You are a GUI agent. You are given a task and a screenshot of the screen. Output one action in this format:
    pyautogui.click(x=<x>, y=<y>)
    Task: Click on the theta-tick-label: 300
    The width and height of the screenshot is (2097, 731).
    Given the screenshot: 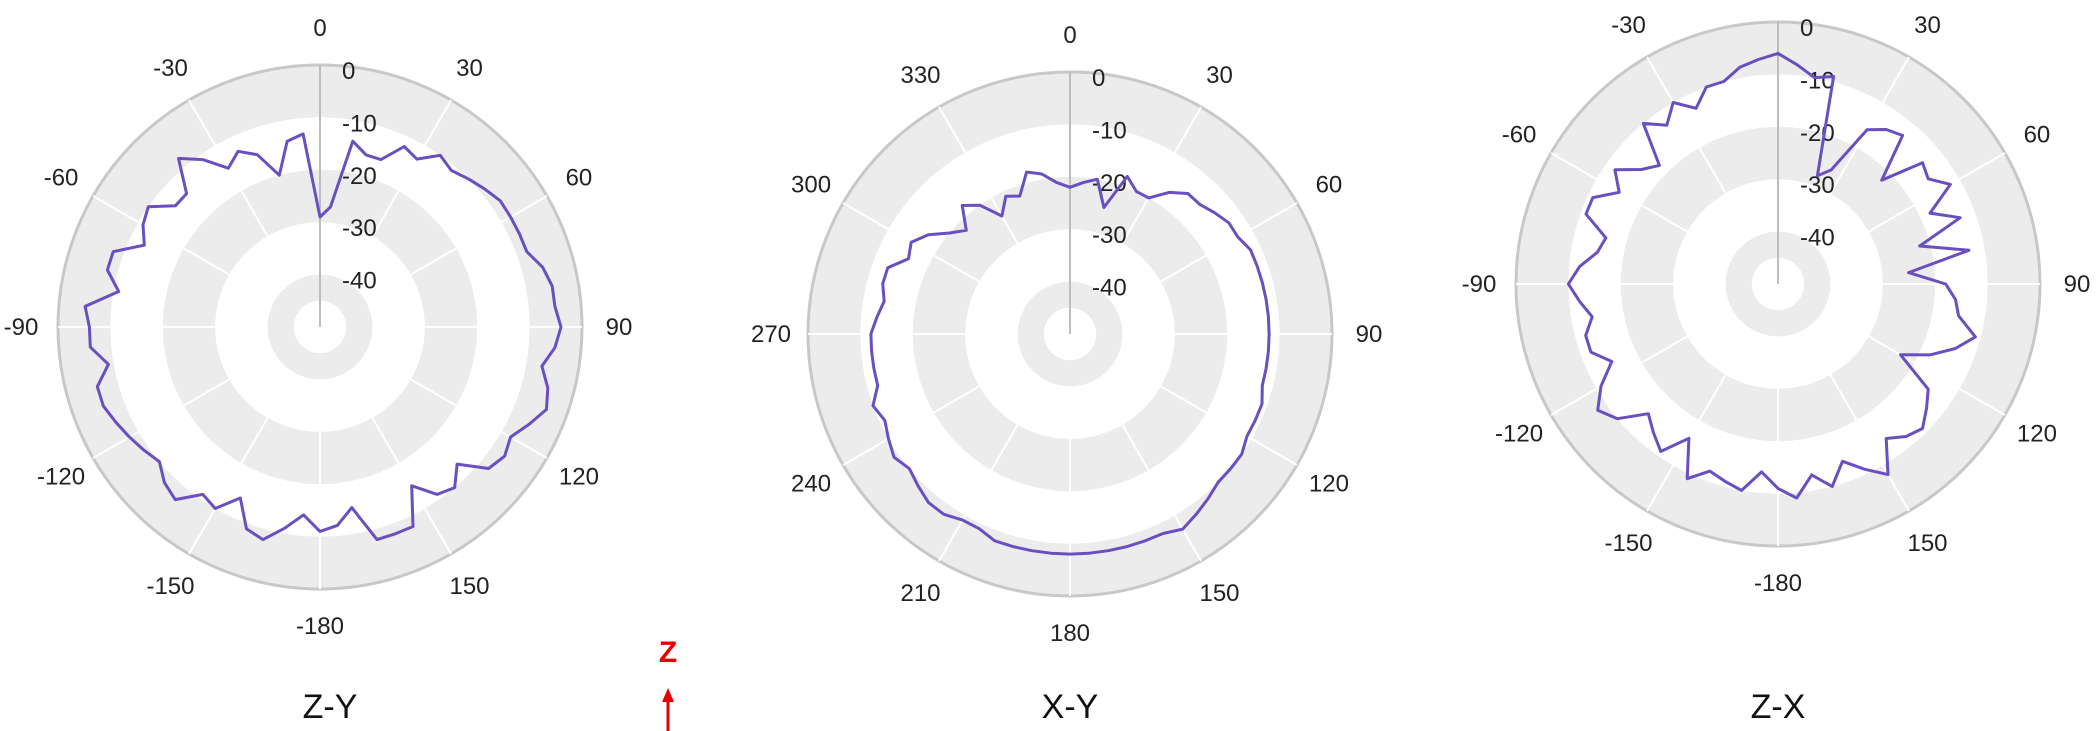 What is the action you would take?
    pyautogui.click(x=811, y=185)
    